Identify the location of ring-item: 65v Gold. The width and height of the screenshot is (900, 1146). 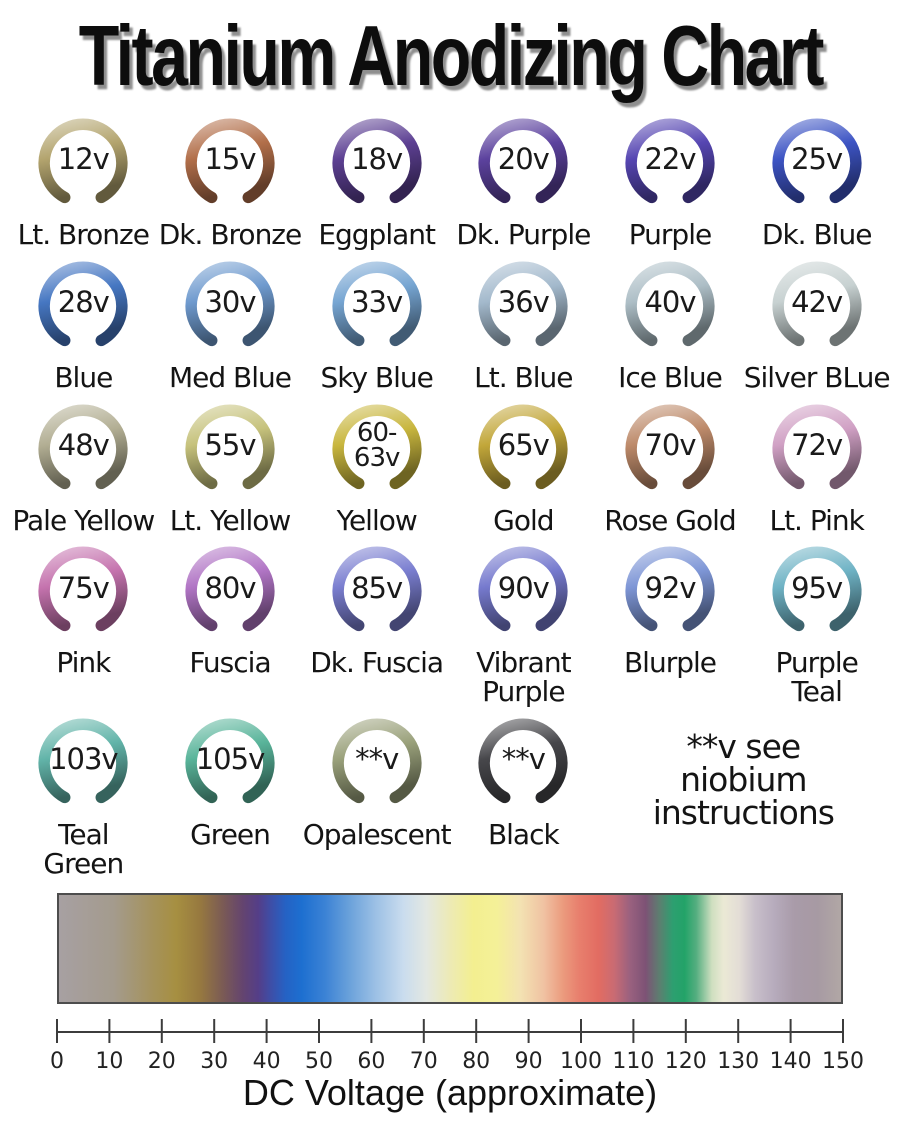
(523, 467).